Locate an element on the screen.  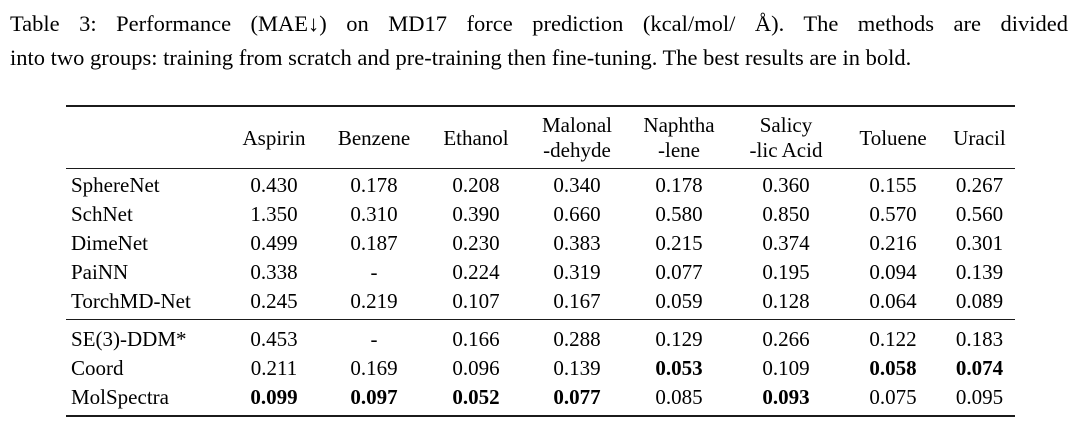
column-header: Malonal -dehyde is located at coordinates (577, 137).